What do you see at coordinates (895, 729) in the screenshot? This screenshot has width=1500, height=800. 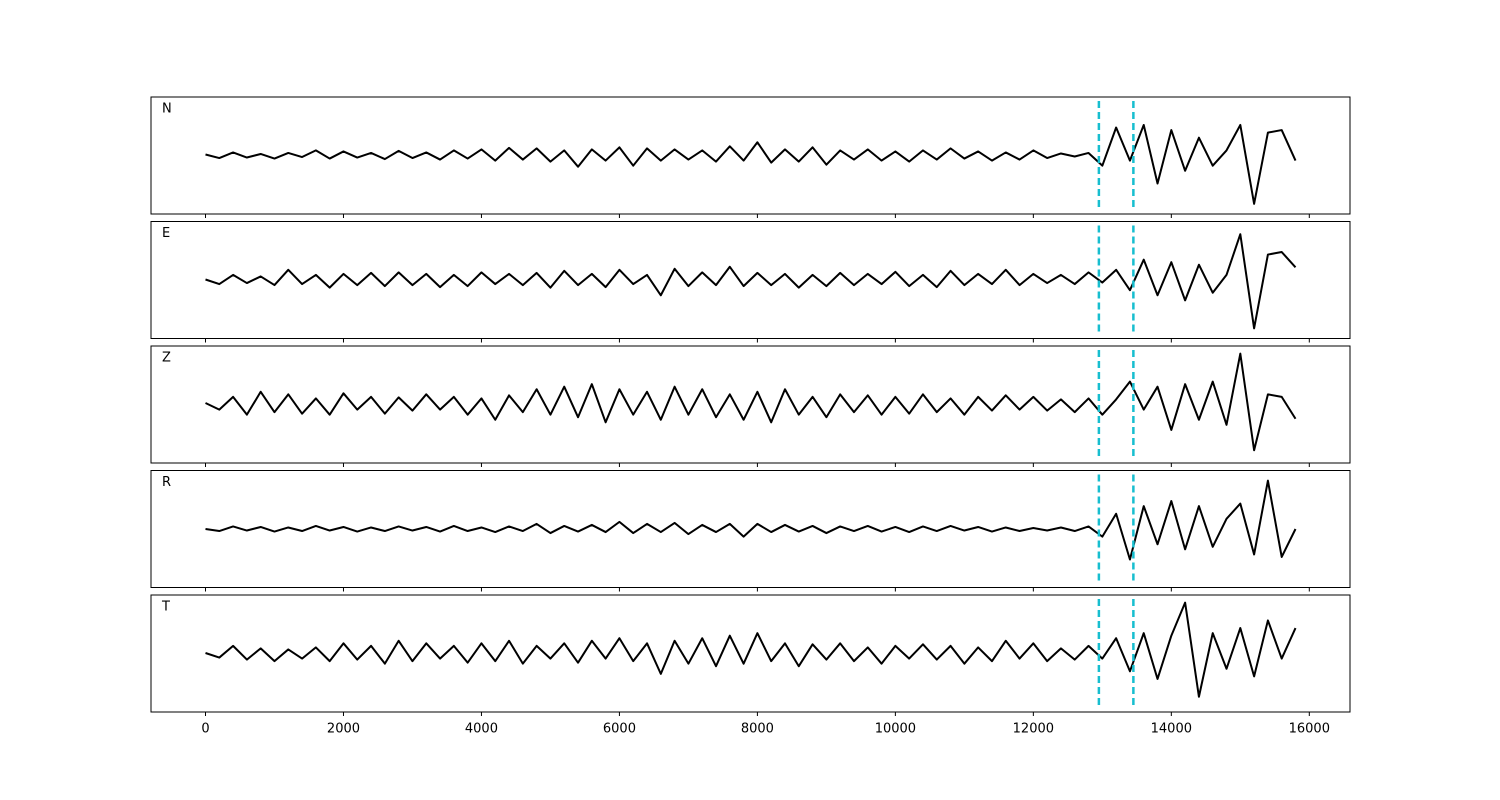 I see `x-tick-label: 10000` at bounding box center [895, 729].